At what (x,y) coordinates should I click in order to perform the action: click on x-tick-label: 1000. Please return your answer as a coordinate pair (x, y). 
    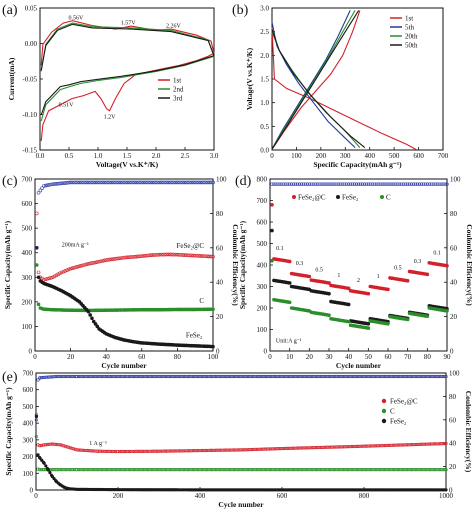
    Looking at the image, I should click on (446, 496).